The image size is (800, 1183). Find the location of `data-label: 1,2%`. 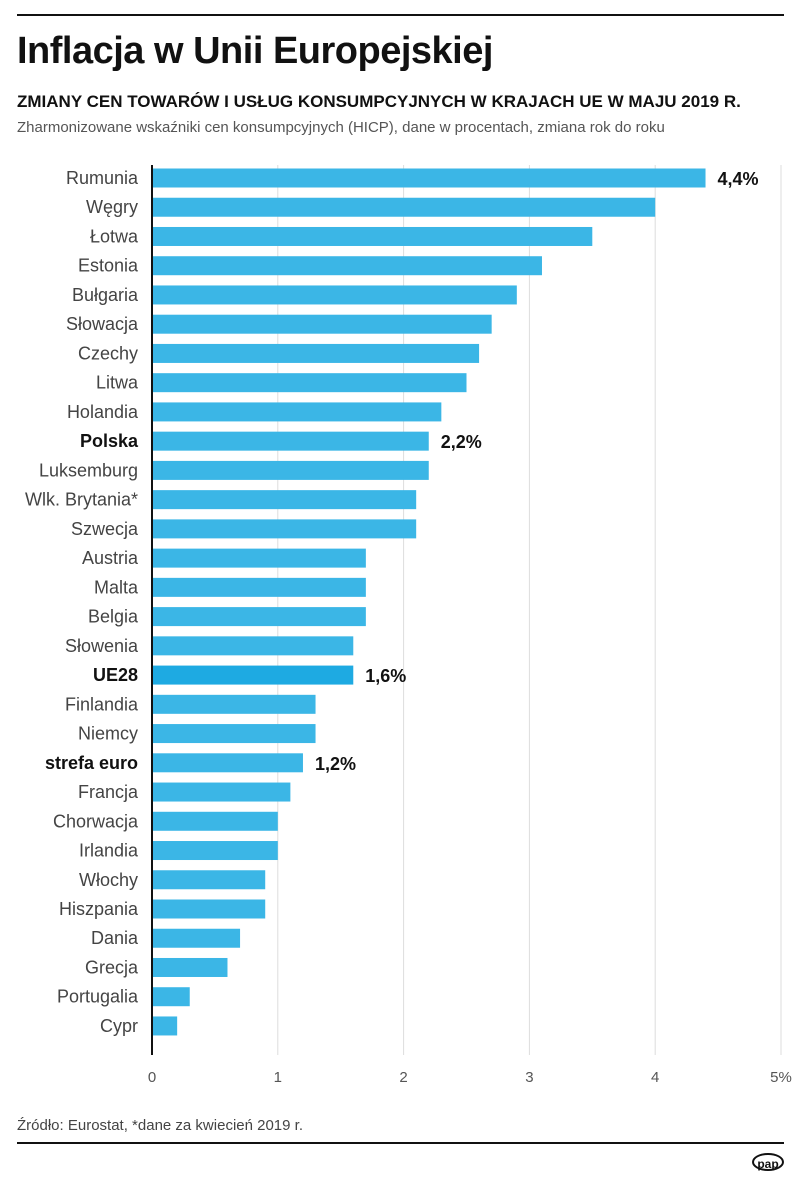

data-label: 1,2% is located at coordinates (335, 764).